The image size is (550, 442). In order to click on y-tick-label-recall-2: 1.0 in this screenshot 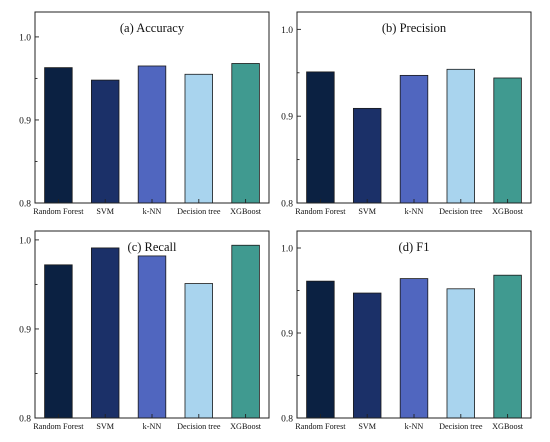, I will do `click(25, 241)`.